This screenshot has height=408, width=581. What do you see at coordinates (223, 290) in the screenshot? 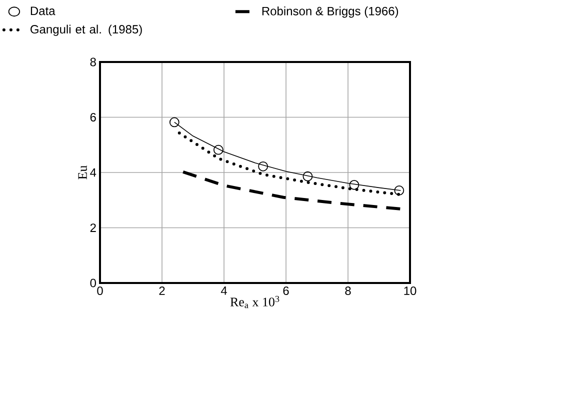
I see `x-tick-label: 4` at bounding box center [223, 290].